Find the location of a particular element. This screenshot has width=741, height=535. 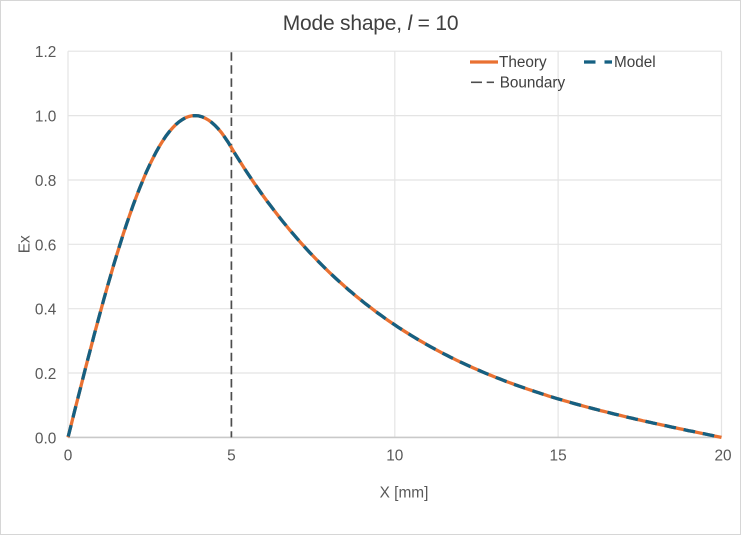

svg-text: 20 is located at coordinates (722, 455).